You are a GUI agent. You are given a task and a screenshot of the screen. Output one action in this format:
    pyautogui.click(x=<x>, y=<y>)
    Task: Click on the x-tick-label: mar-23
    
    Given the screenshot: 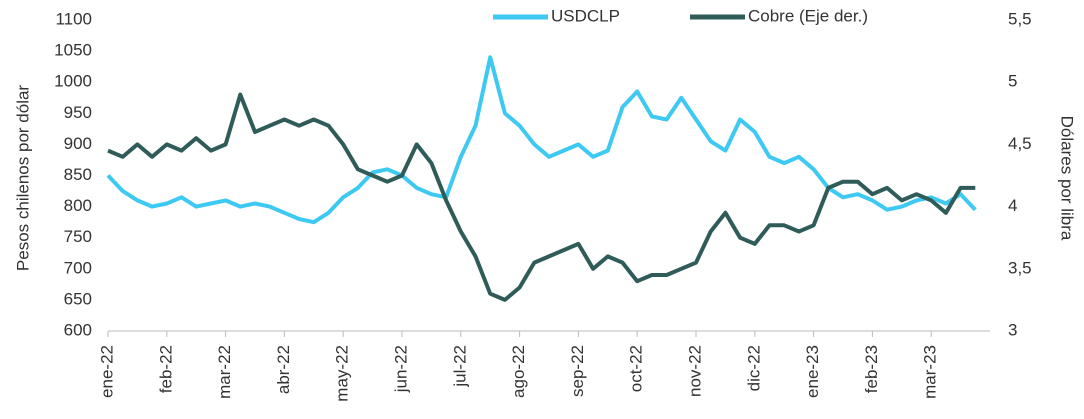 What is the action you would take?
    pyautogui.click(x=930, y=372)
    